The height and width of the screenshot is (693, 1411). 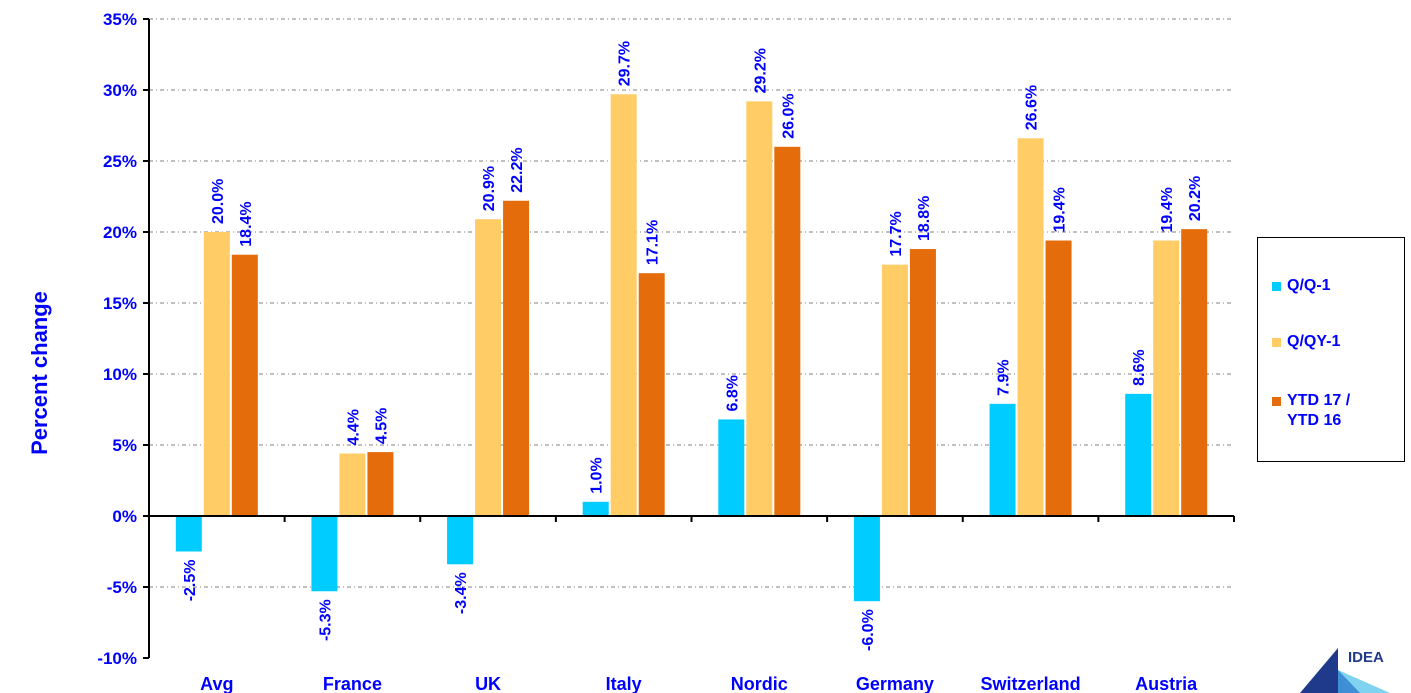 I want to click on x-tick-label: Nordic, so click(x=759, y=683).